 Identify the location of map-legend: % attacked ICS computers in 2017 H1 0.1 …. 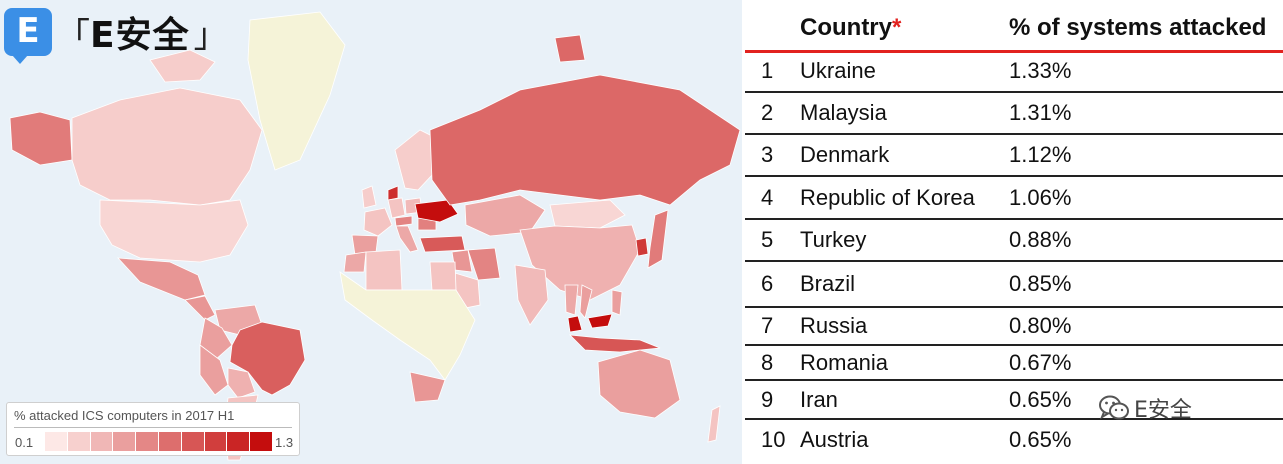
(153, 429).